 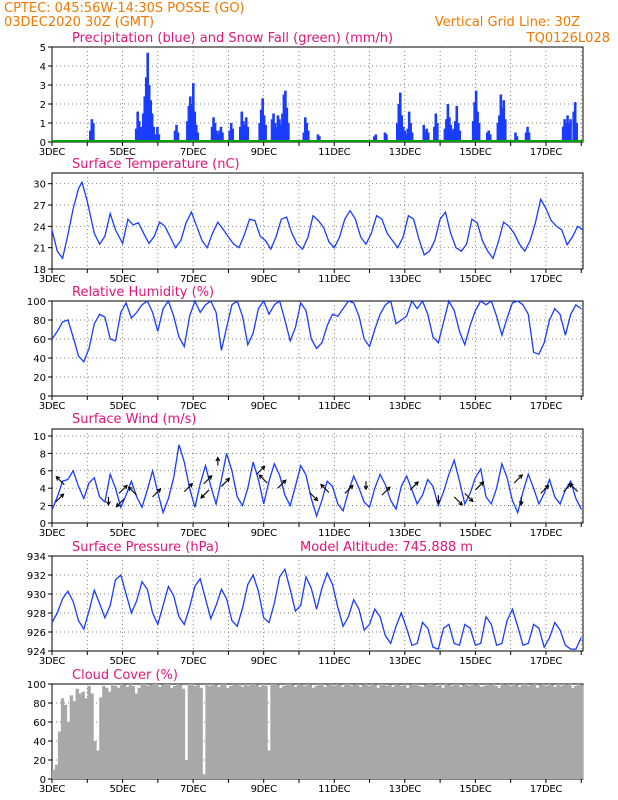 I want to click on header-line1: CPTEC: 045:56W-14:30S POSSE (GO), so click(x=124, y=8).